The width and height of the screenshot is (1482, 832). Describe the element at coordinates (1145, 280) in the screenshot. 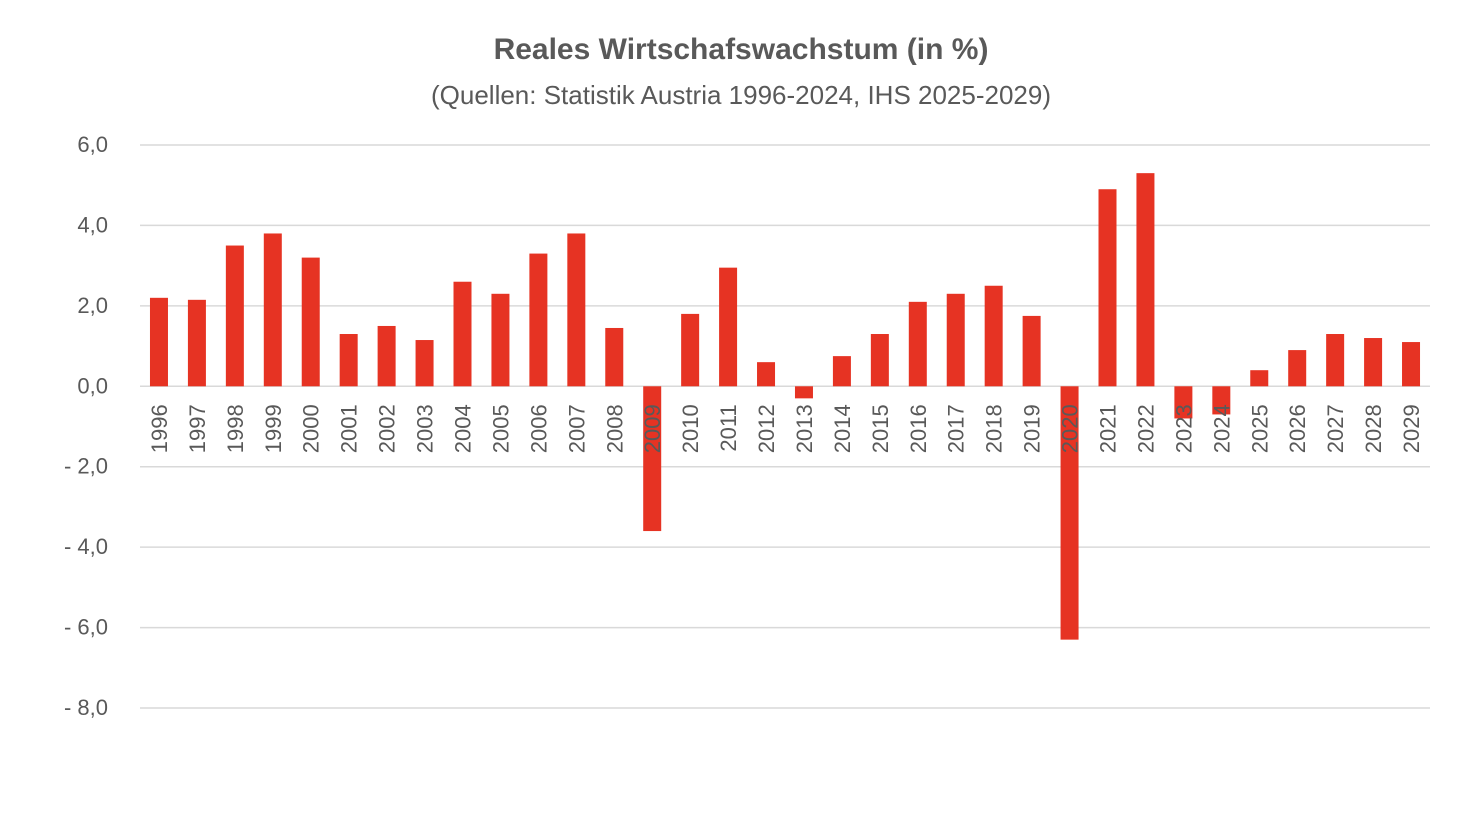

I see `bar-2022` at that location.